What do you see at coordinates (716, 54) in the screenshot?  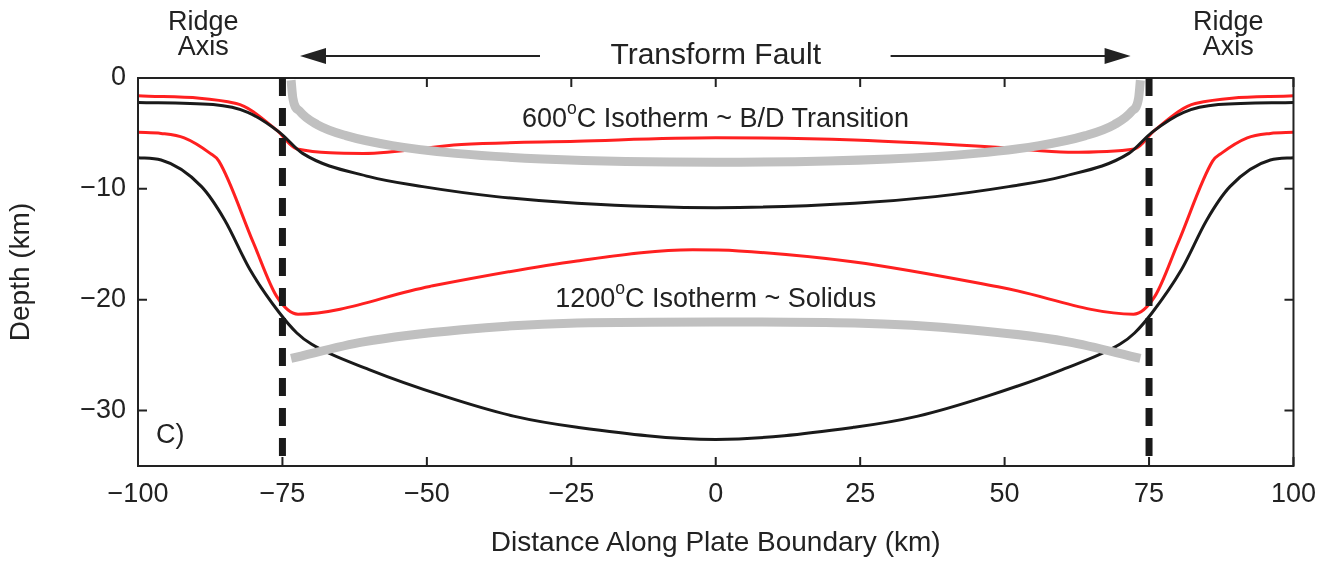 I see `text: Transform Fault` at bounding box center [716, 54].